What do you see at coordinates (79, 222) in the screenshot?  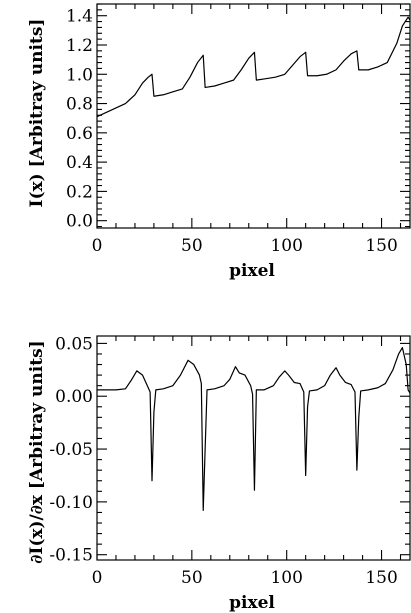 I see `top-y-tick-label: 0.0` at bounding box center [79, 222].